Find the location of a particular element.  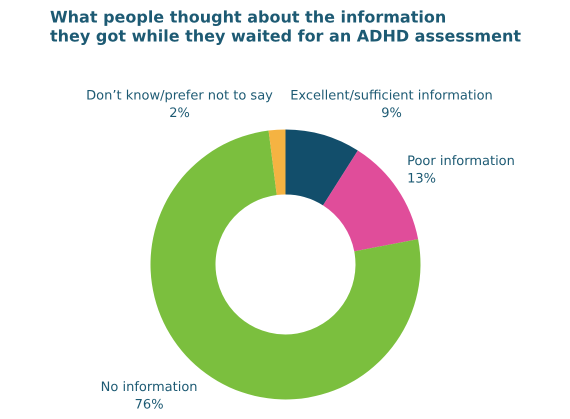

data-label: 9% is located at coordinates (391, 114).